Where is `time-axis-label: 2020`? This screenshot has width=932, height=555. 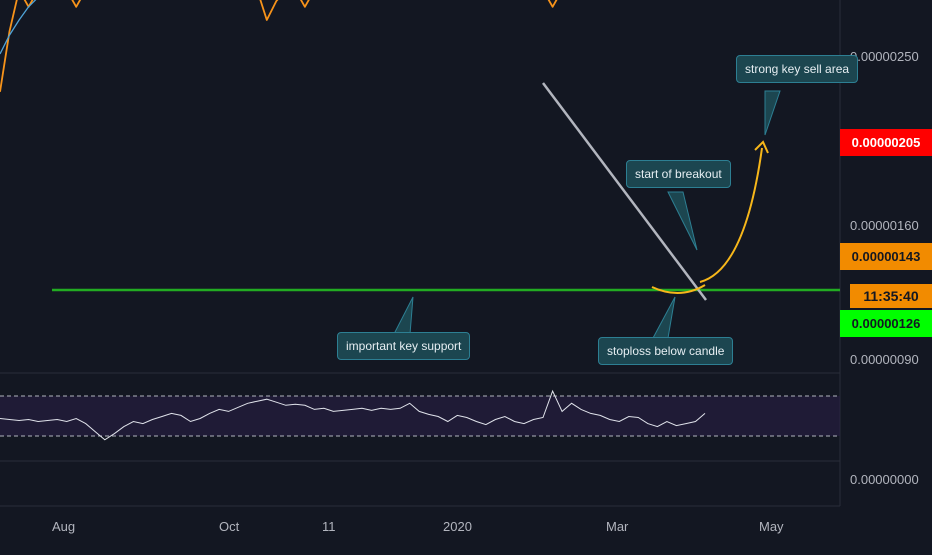
time-axis-label: 2020 is located at coordinates (457, 526).